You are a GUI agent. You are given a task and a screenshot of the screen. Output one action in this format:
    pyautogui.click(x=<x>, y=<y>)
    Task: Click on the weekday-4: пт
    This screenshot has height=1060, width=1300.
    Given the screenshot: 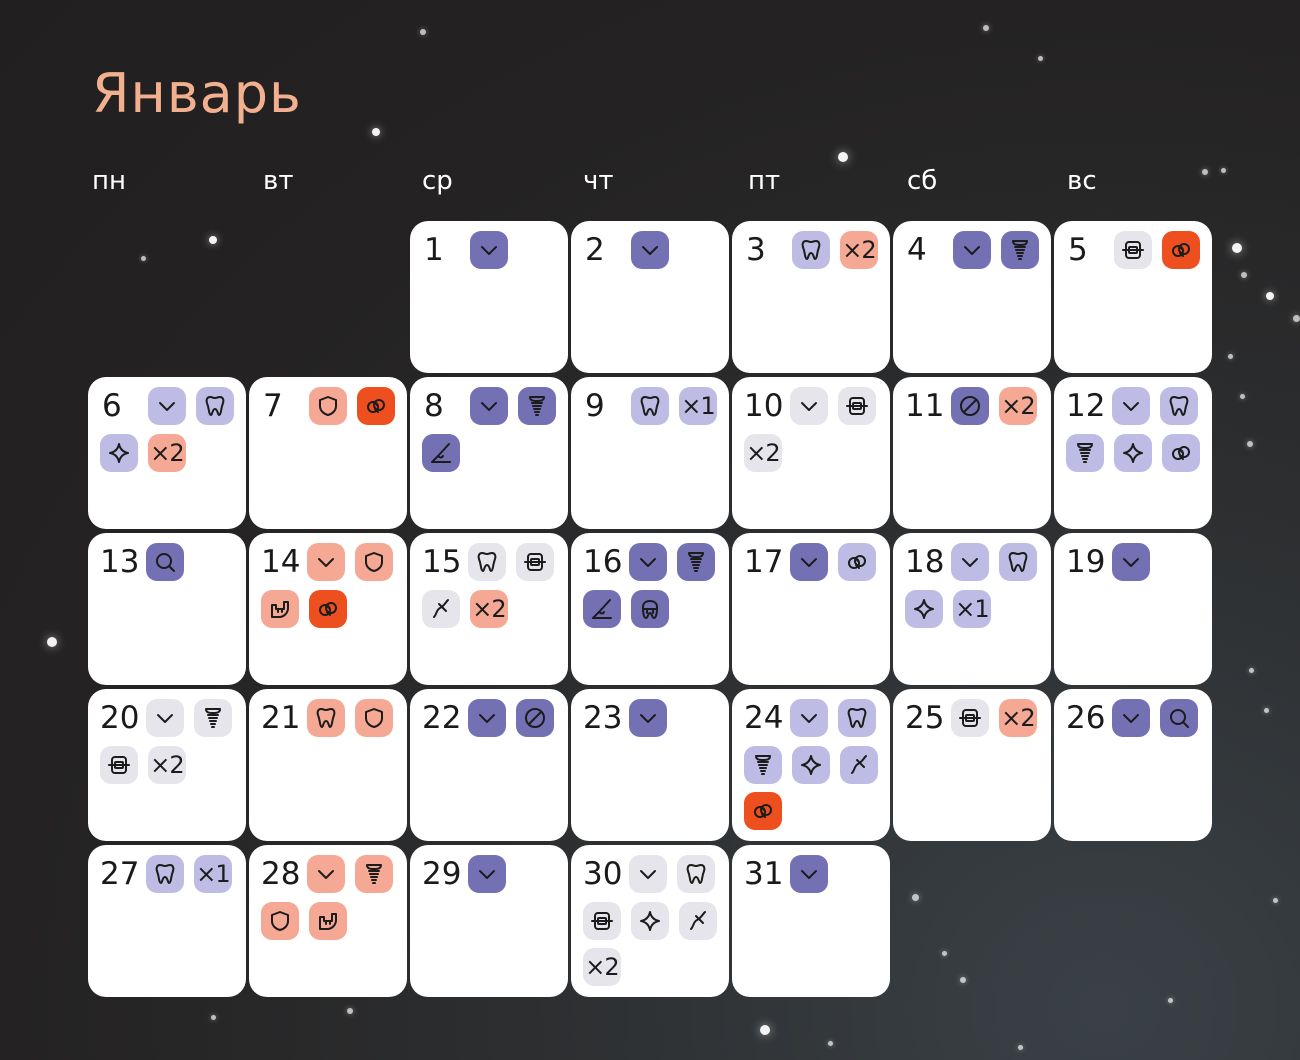 What is the action you would take?
    pyautogui.click(x=764, y=181)
    